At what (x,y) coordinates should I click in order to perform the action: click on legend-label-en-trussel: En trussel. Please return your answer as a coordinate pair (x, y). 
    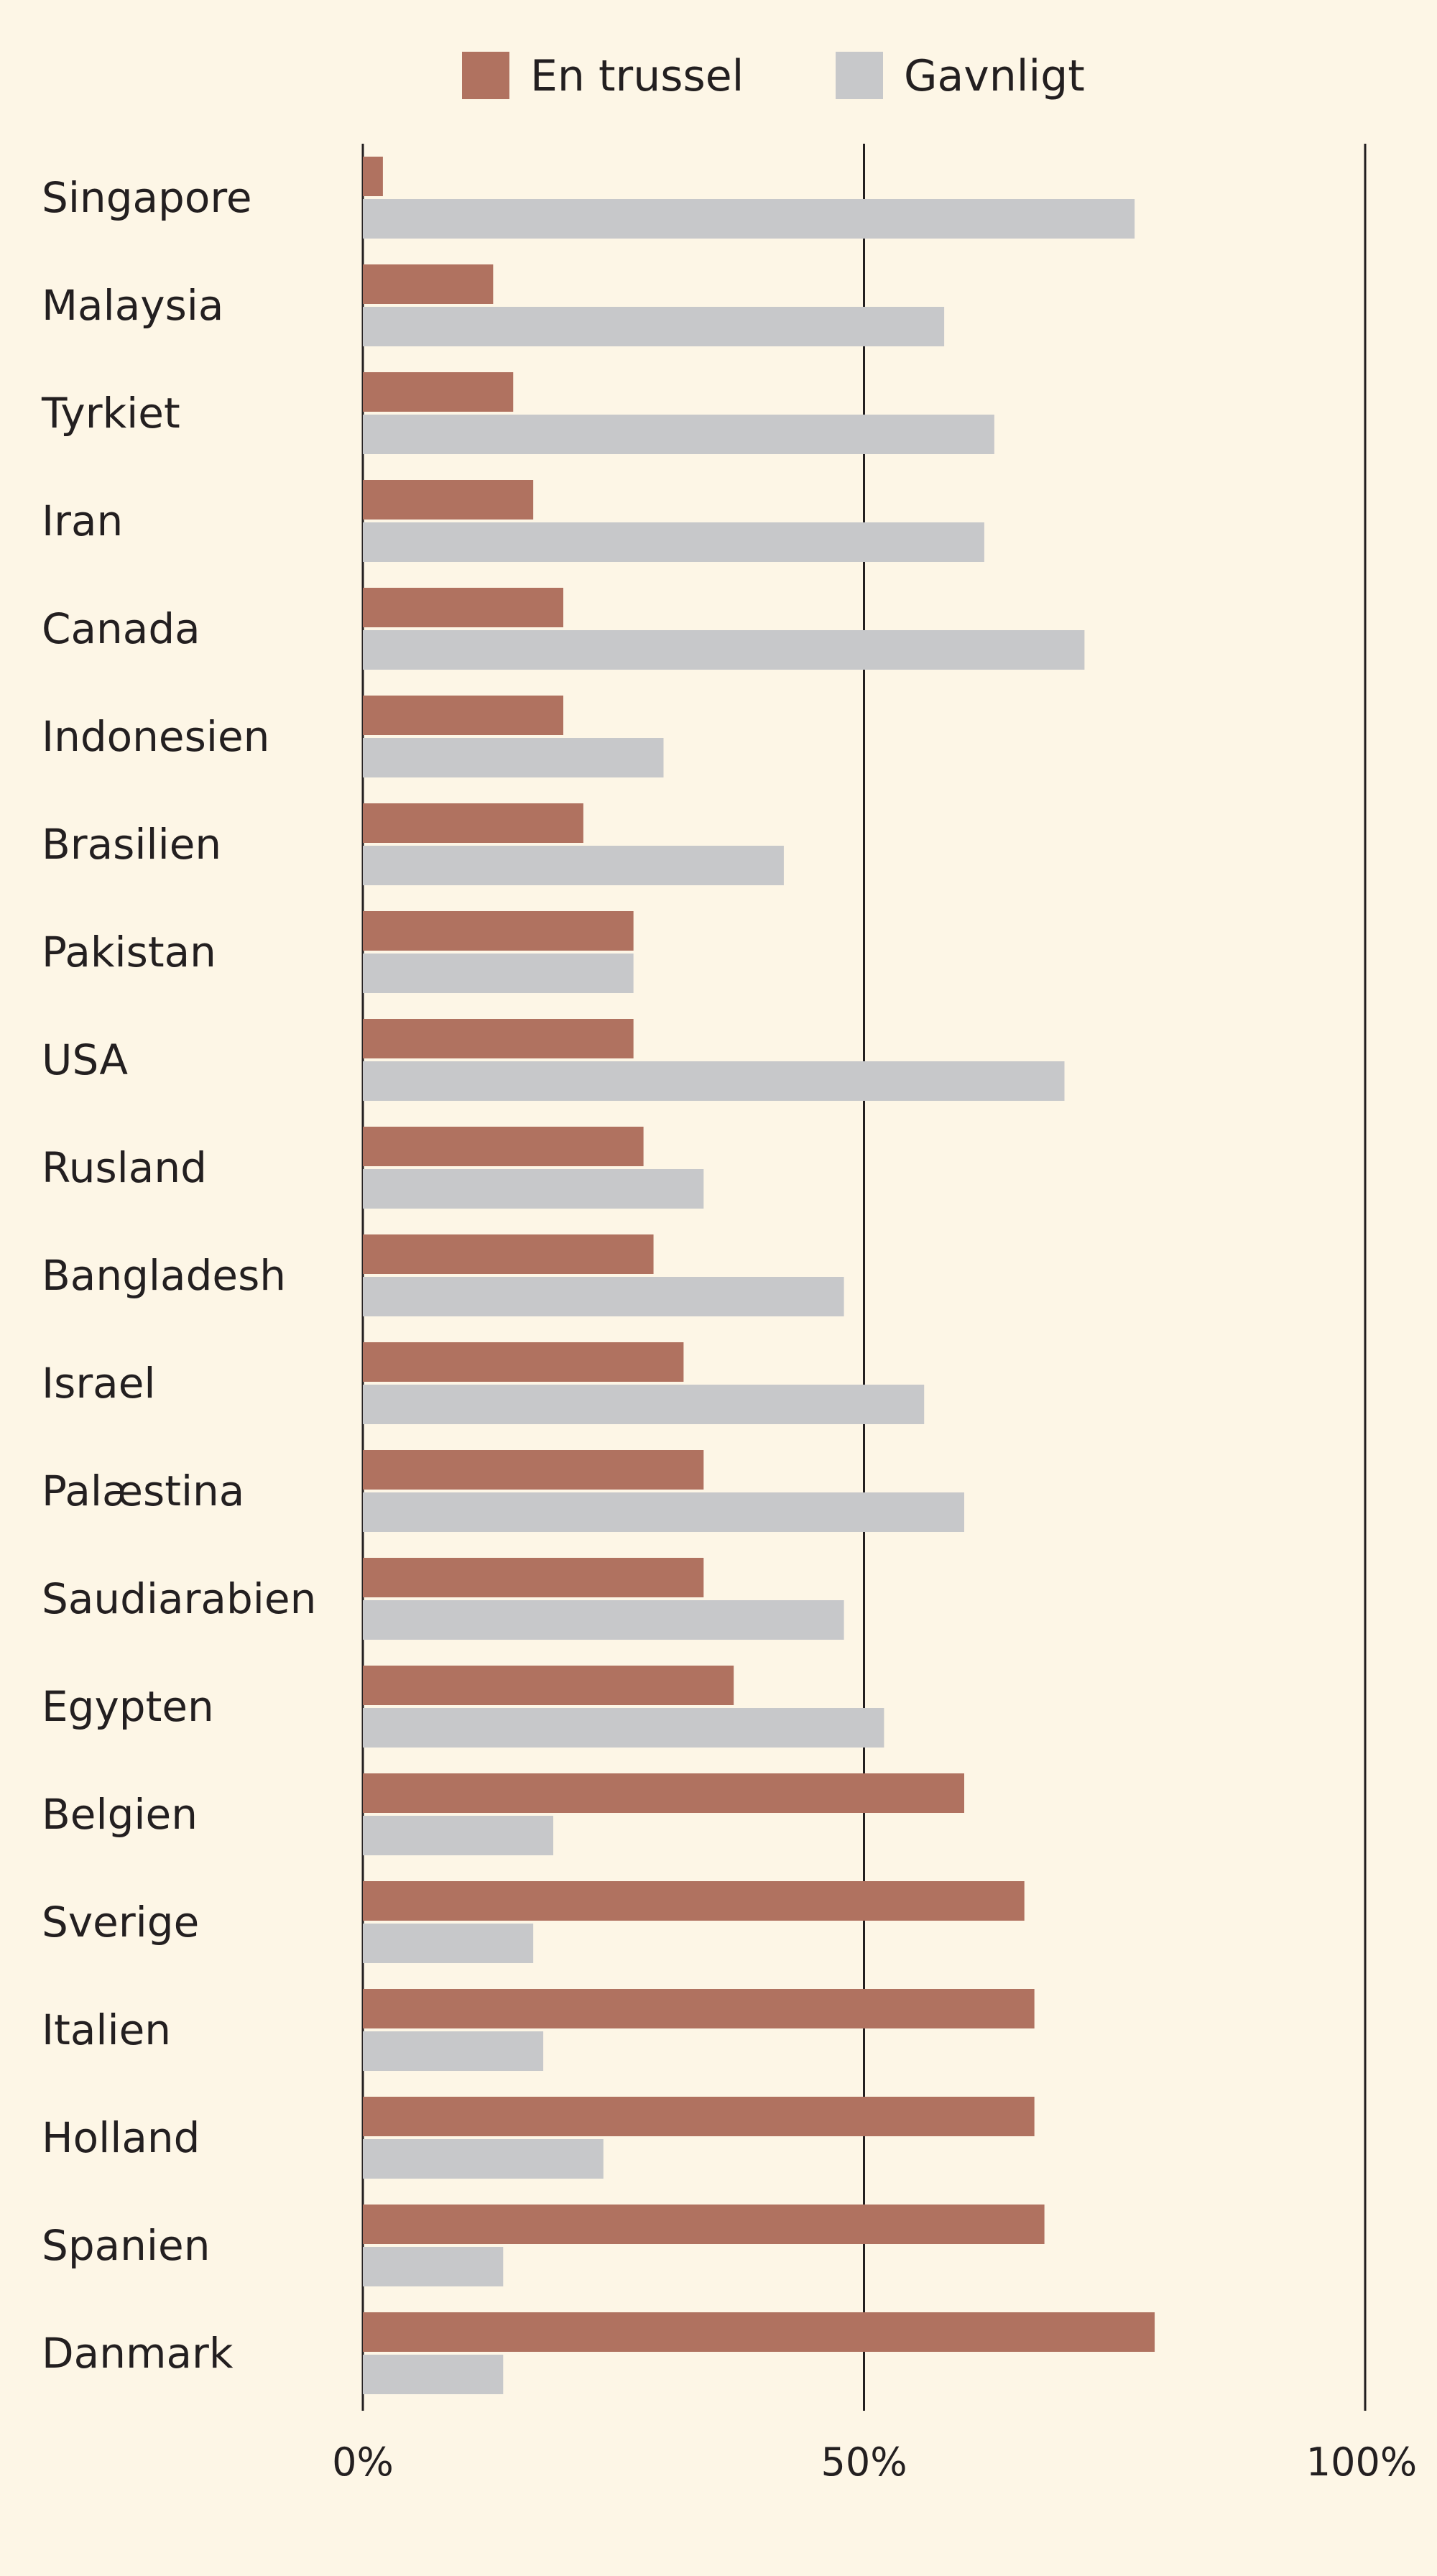
    Looking at the image, I should click on (637, 76).